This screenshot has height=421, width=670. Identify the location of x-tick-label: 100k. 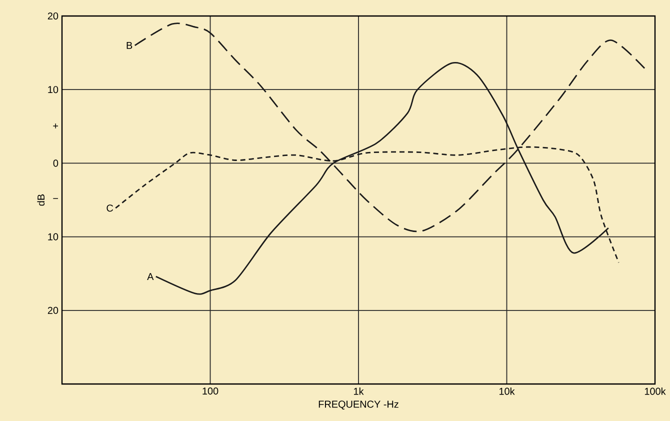
(655, 391).